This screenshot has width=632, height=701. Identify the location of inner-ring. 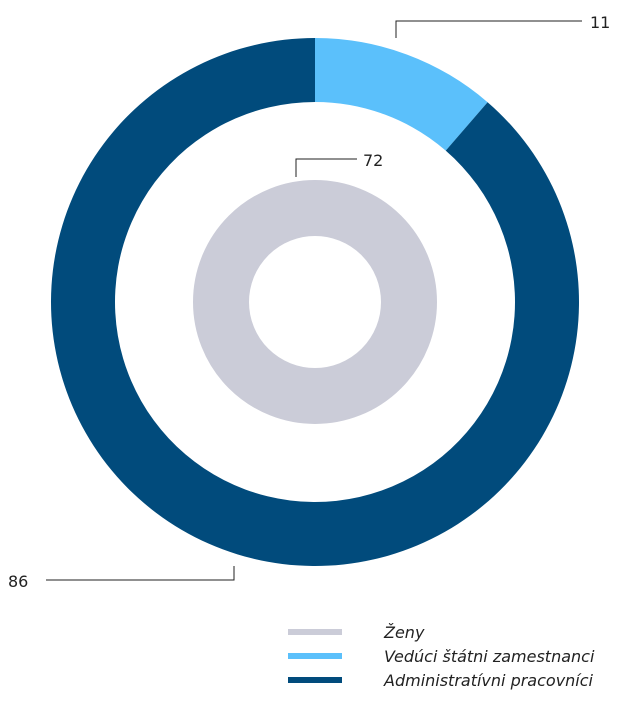
(315, 302).